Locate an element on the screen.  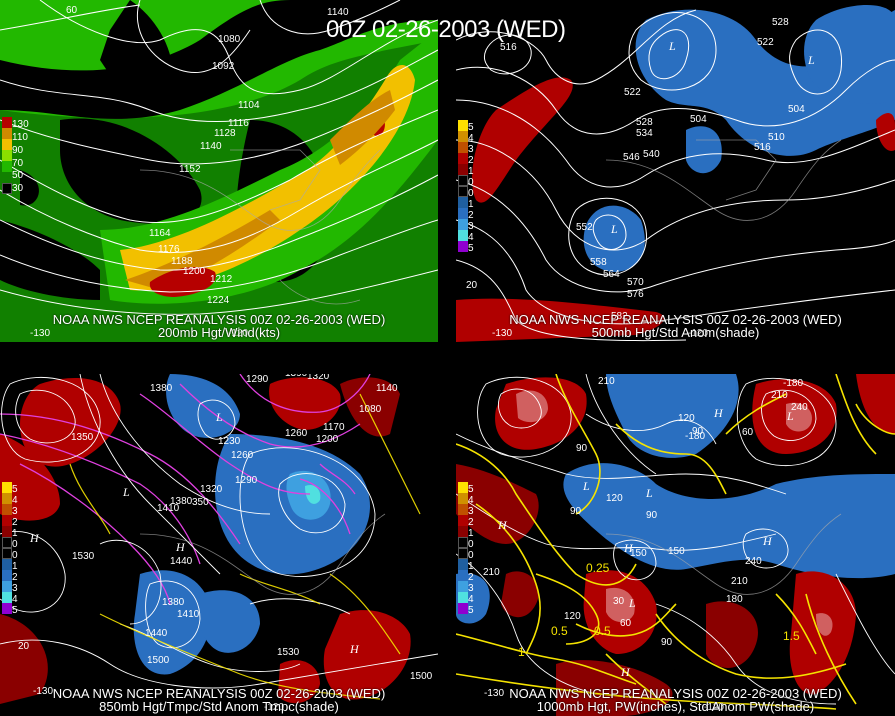
contour-label: 534 is located at coordinates (644, 133).